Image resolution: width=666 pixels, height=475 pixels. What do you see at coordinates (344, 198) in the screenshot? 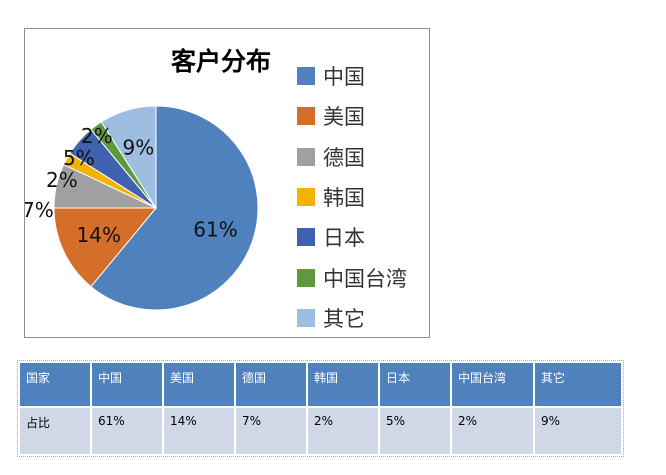
I see `legend-label: 韩国` at bounding box center [344, 198].